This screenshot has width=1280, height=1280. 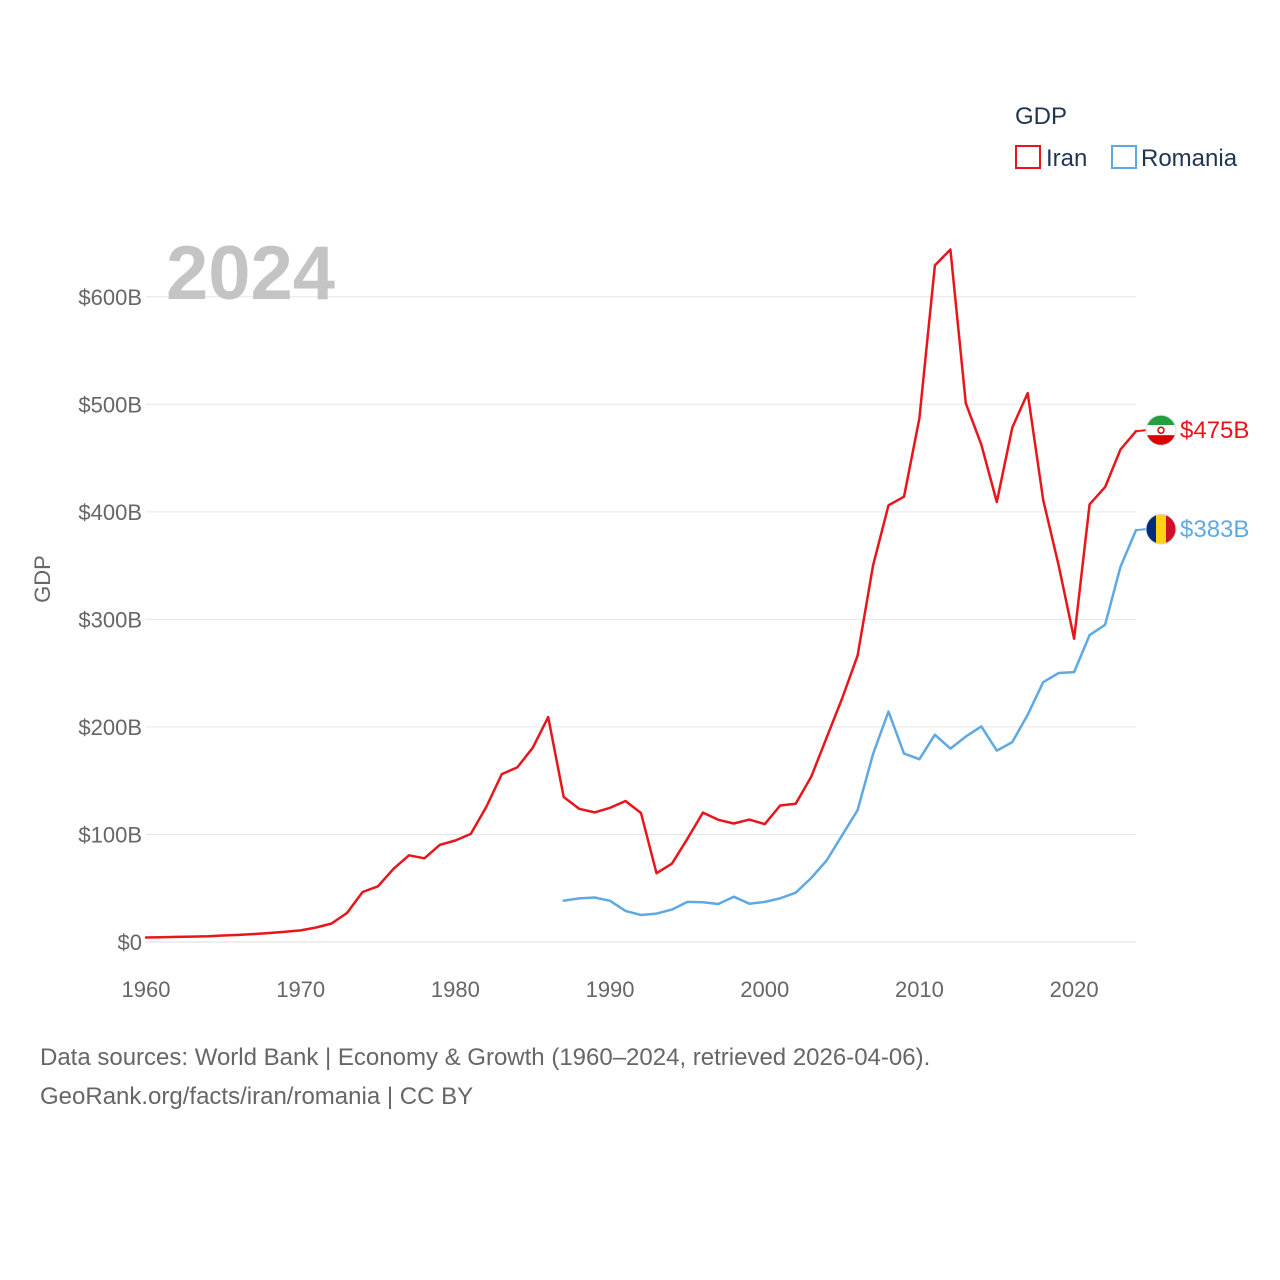 What do you see at coordinates (1141, 530) in the screenshot?
I see `end-connector-romania` at bounding box center [1141, 530].